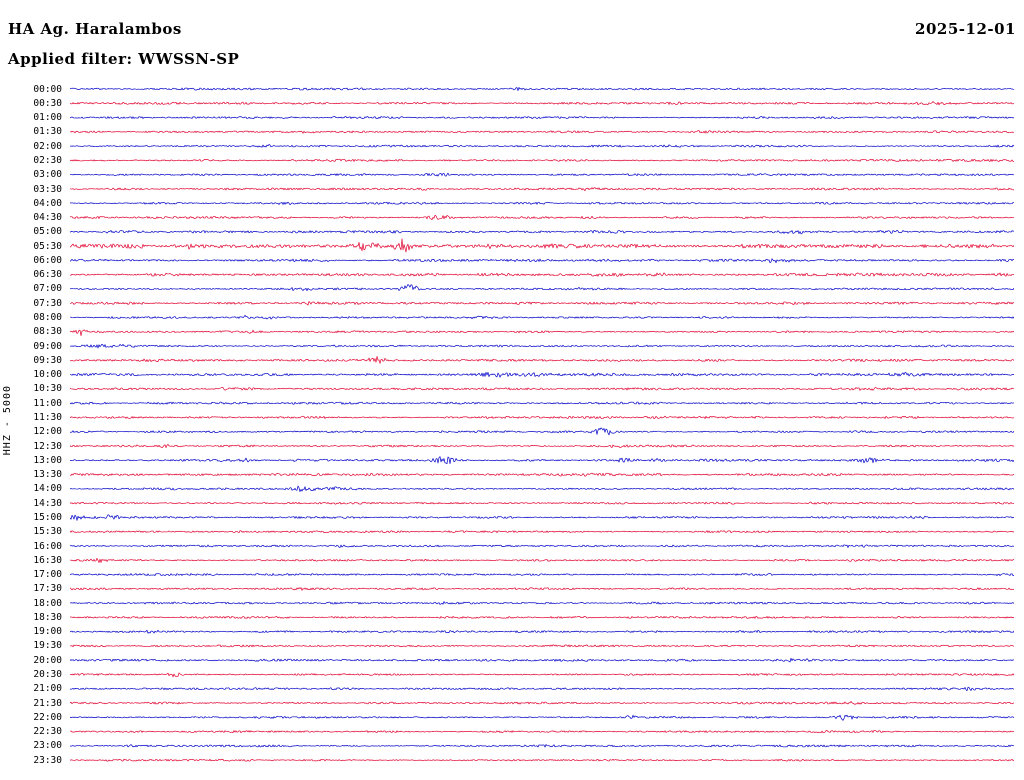  What do you see at coordinates (47, 489) in the screenshot?
I see `time-label: 14:00` at bounding box center [47, 489].